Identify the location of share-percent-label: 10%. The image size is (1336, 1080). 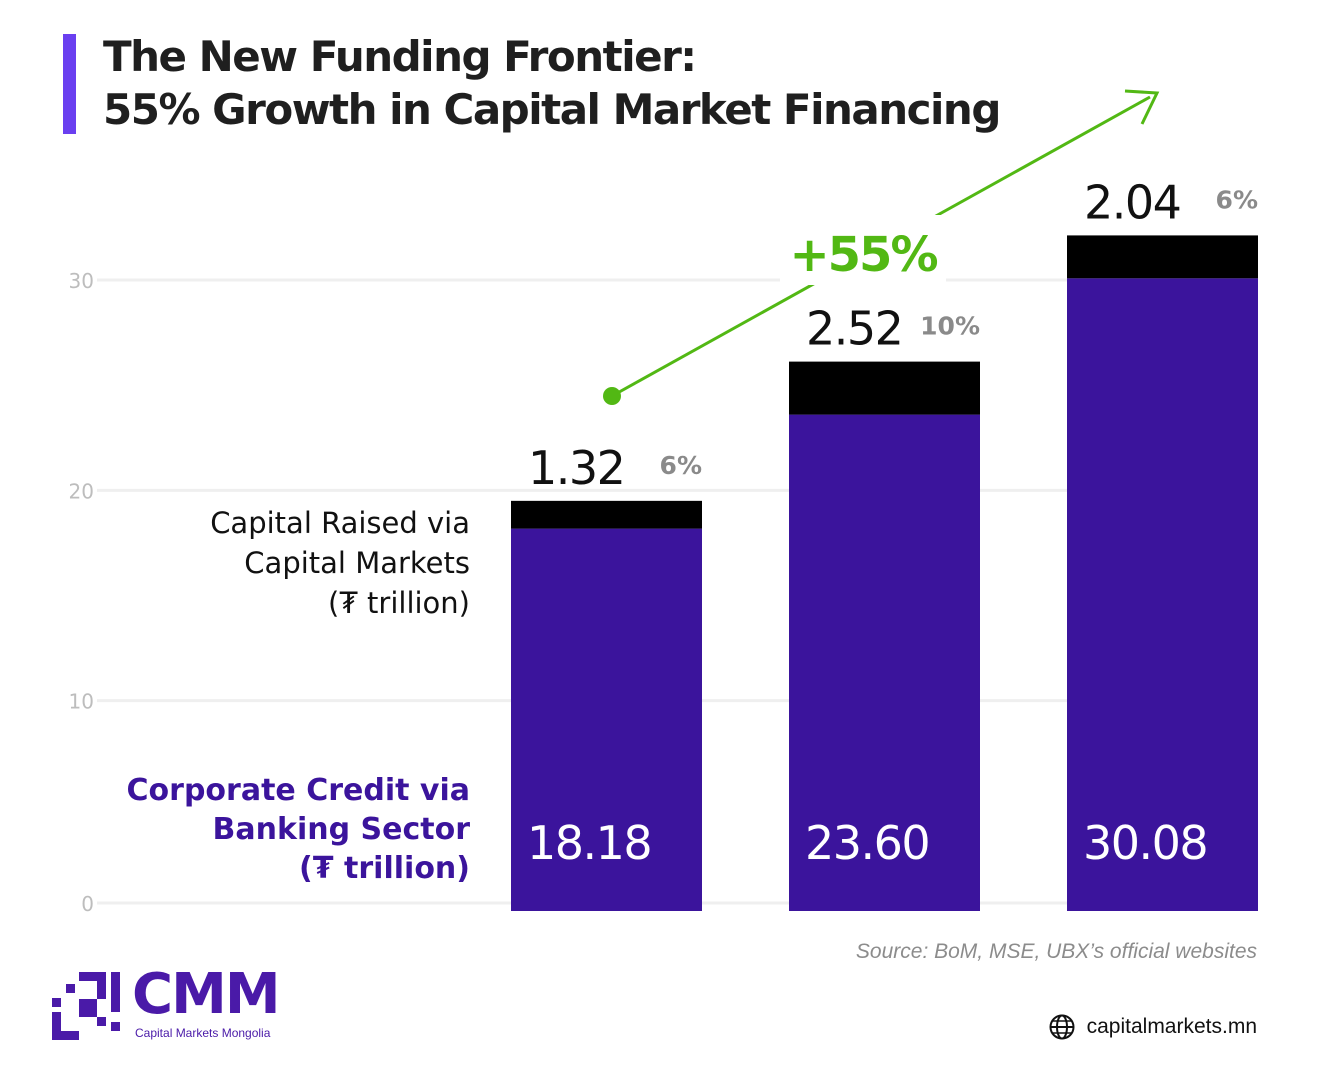
(950, 326).